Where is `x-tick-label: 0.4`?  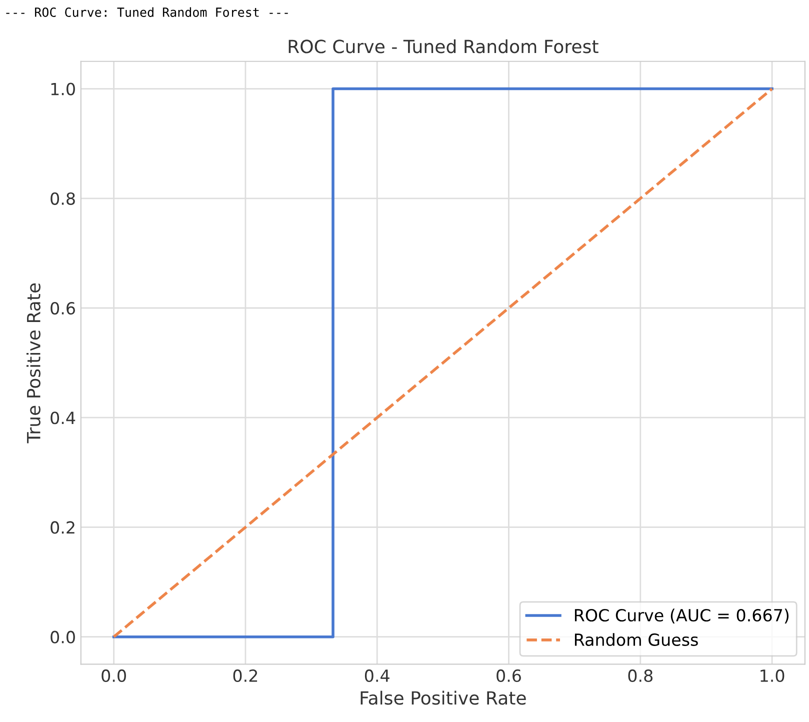
x-tick-label: 0.4 is located at coordinates (377, 675).